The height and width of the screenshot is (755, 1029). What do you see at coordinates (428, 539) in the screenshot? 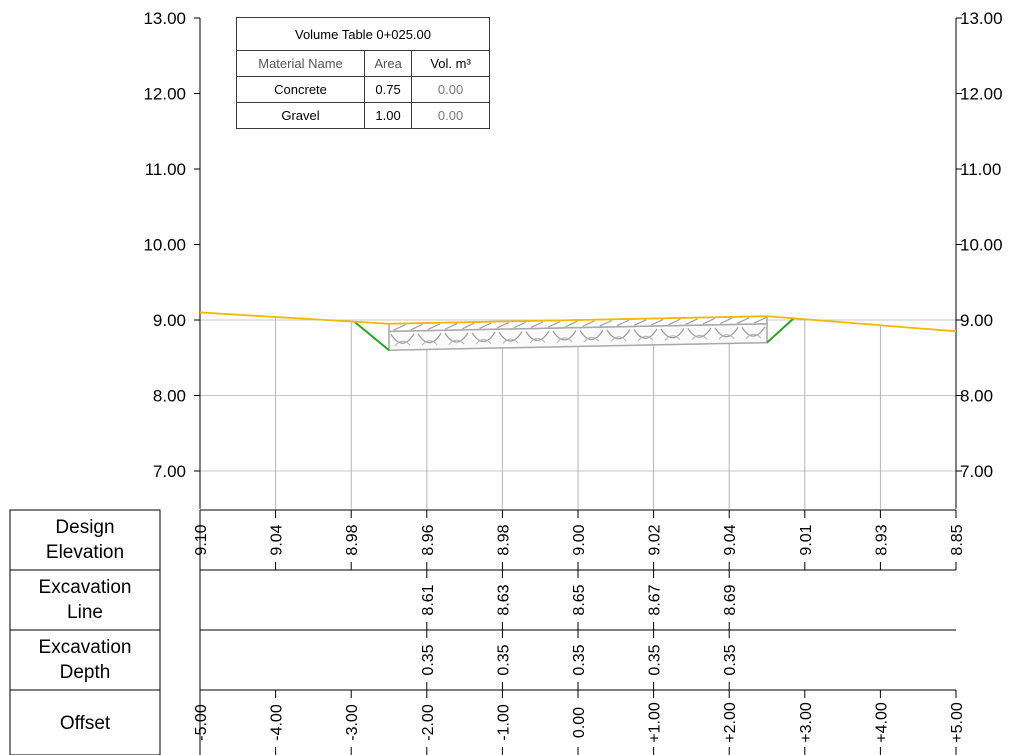
I see `band-value-label: 8.96` at bounding box center [428, 539].